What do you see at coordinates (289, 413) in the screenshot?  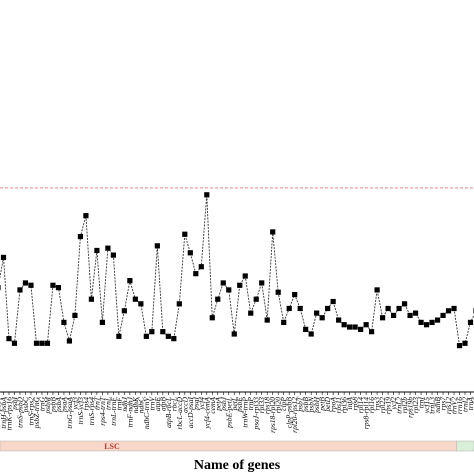 I see `x-tick-label: clpP-psbB` at bounding box center [289, 413].